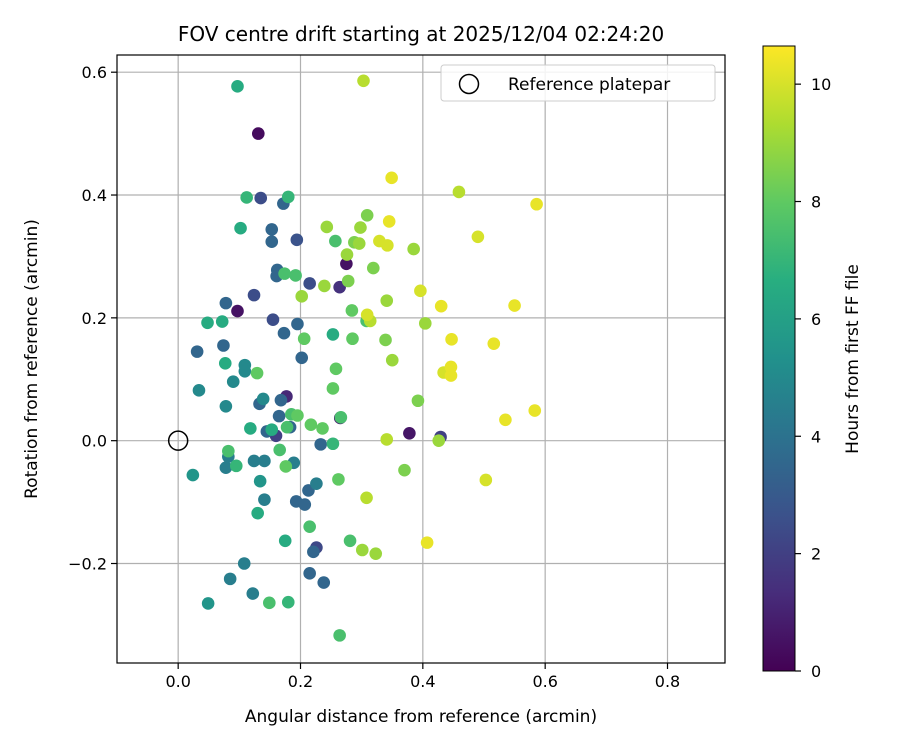  Describe the element at coordinates (300, 681) in the screenshot. I see `x-tick-label: 0.2` at that location.